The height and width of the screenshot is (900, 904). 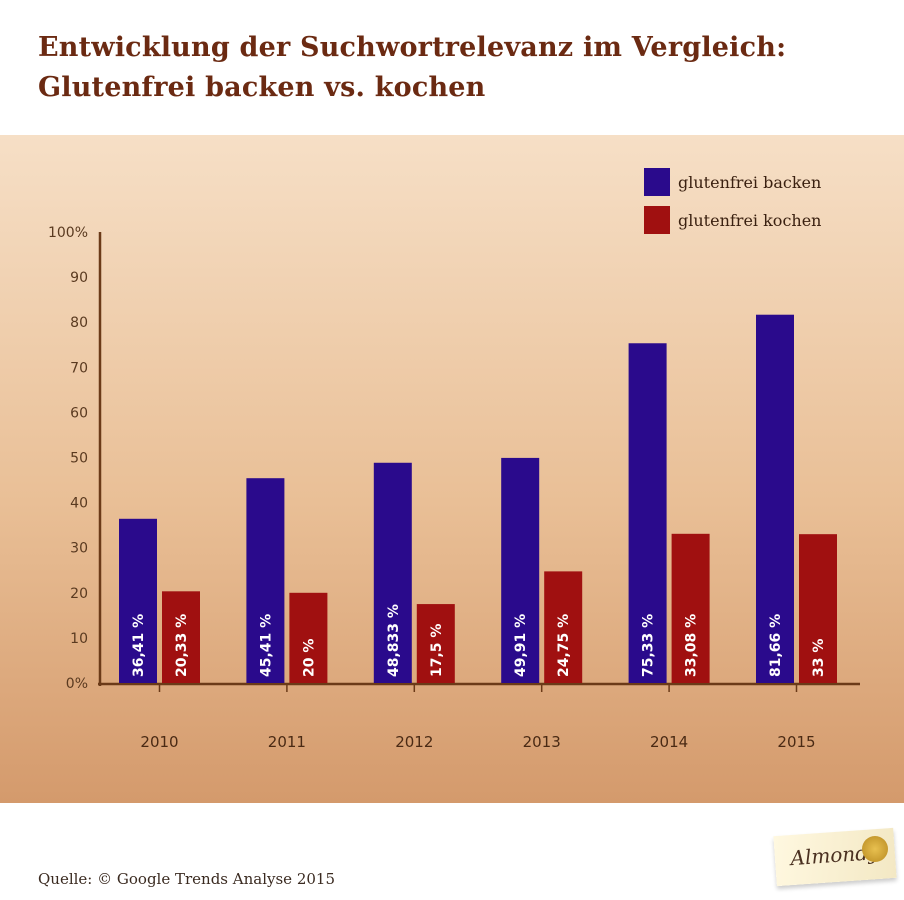 I want to click on x-tick-label: 2015, so click(x=796, y=742).